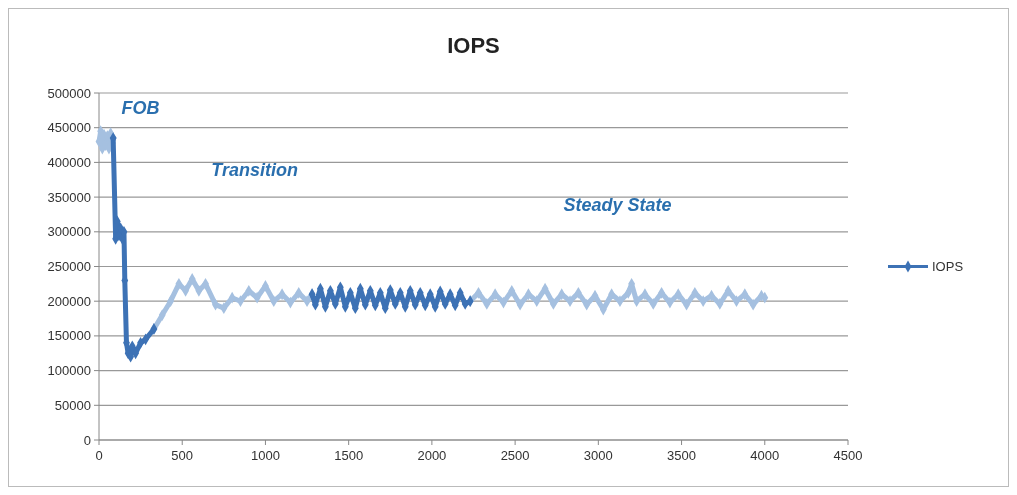 This screenshot has height=495, width=1017. I want to click on x-tick-label: 2000, so click(432, 455).